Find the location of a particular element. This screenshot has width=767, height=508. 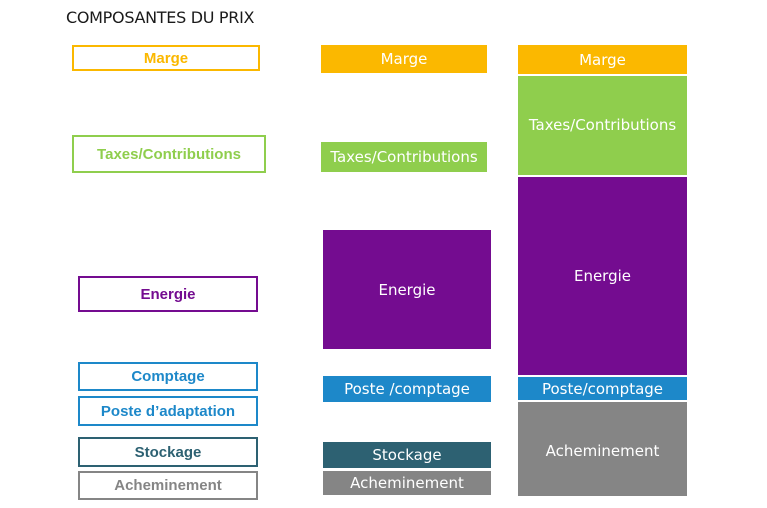

legend-energie: Energie is located at coordinates (168, 294).